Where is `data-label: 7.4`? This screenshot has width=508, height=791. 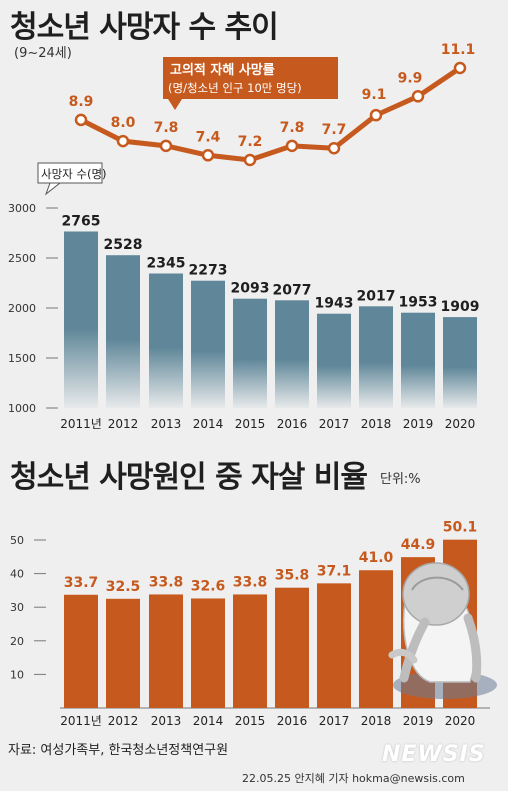 data-label: 7.4 is located at coordinates (208, 137).